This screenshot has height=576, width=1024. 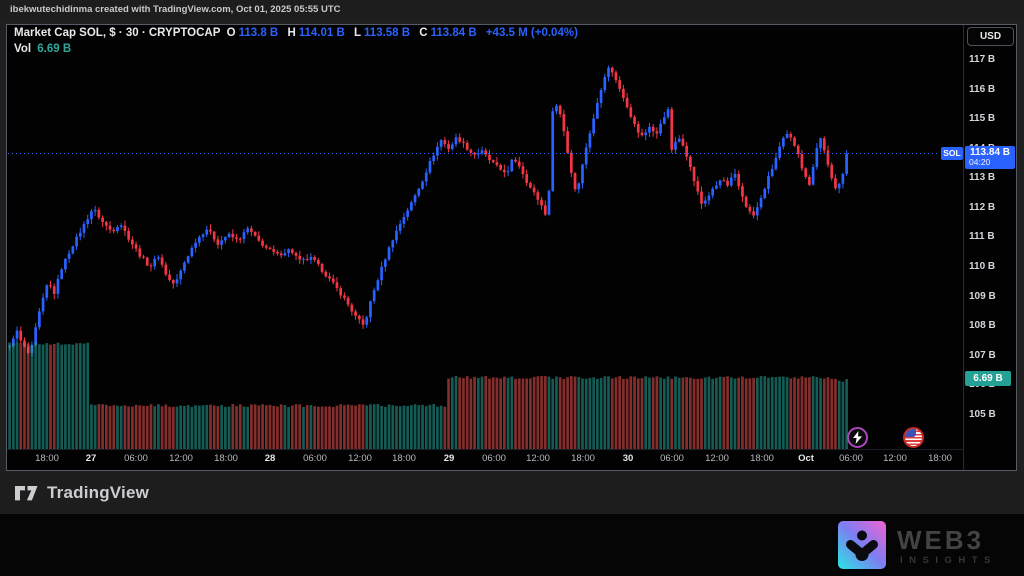 I want to click on price-tick-116b: 116 B, so click(x=982, y=89).